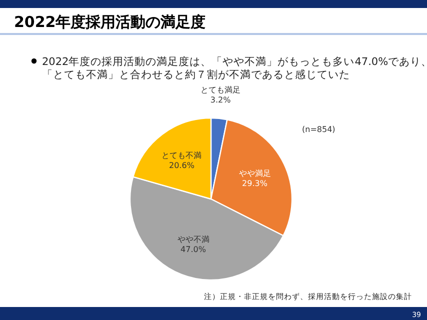  I want to click on chart-subtitle: 2022年度の採用活動の満足度は、「やや不満」がもっとも多い47.0%であり、「とても不満」と合わせると約７割が不満であると感じていた, so click(234, 68).